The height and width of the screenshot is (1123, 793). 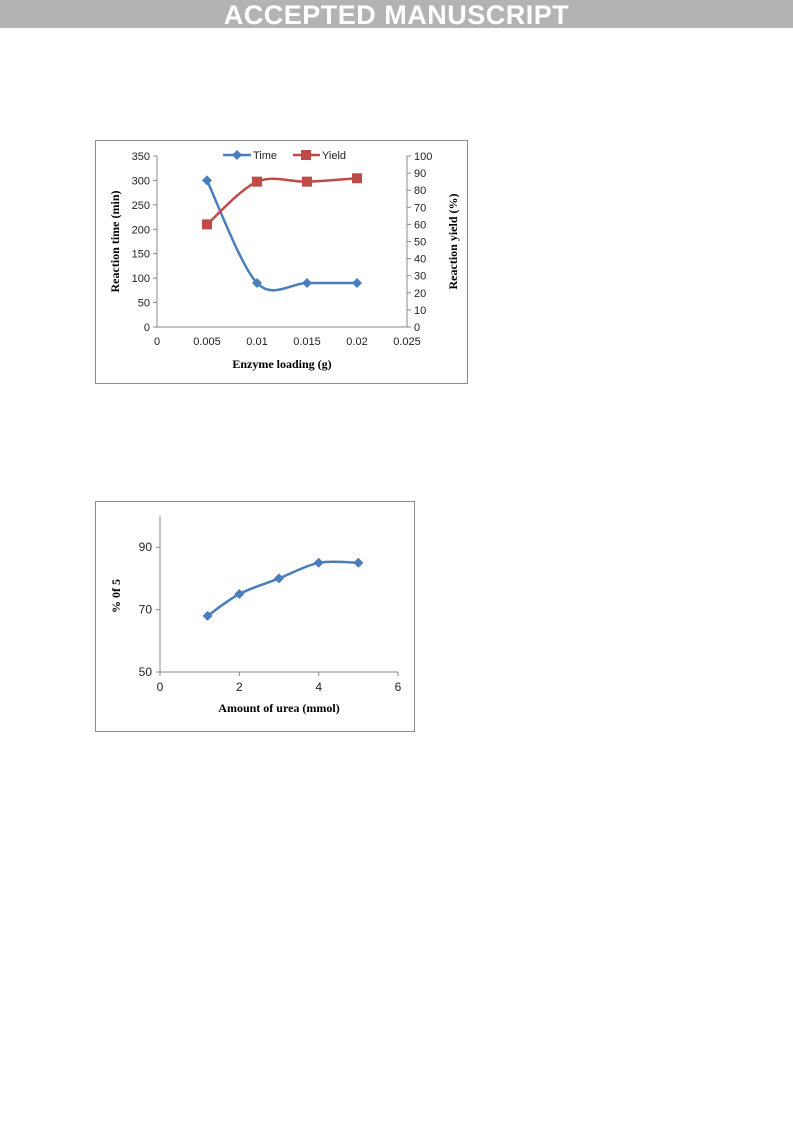 What do you see at coordinates (147, 328) in the screenshot?
I see `y-tick-label: 0` at bounding box center [147, 328].